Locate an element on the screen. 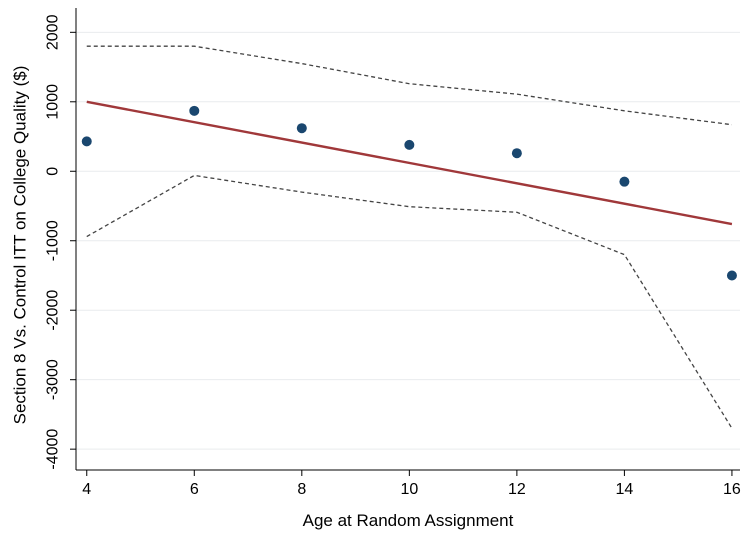  x-tick-label-0: 4 is located at coordinates (86, 489).